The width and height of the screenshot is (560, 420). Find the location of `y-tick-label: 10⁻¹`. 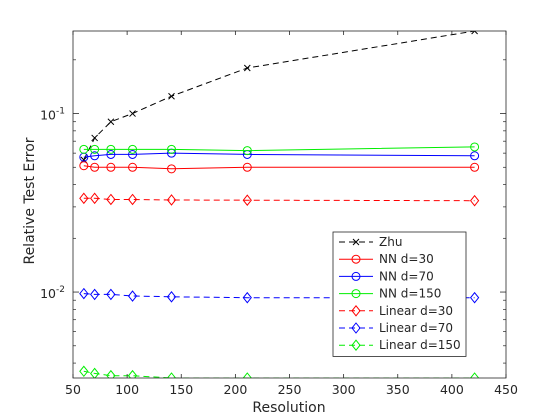

y-tick-label: 10⁻¹ is located at coordinates (52, 115).